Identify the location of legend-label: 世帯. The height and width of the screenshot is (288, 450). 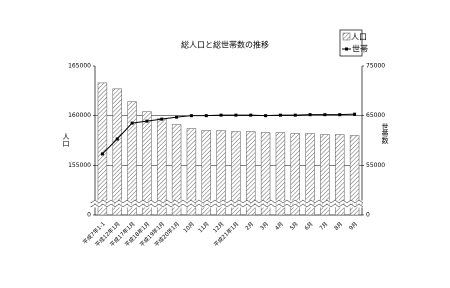
(360, 49).